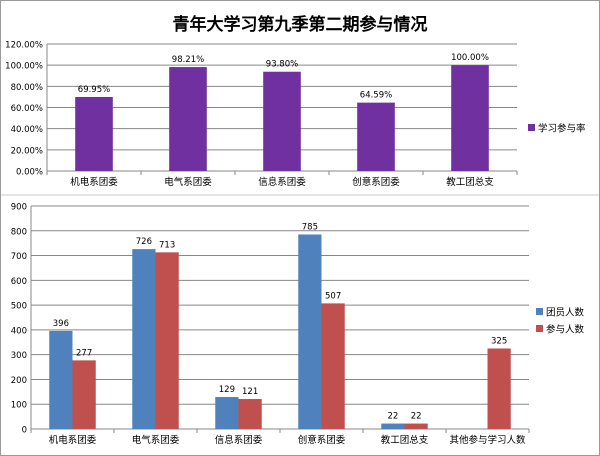  What do you see at coordinates (84, 353) in the screenshot?
I see `data-label: 277` at bounding box center [84, 353].